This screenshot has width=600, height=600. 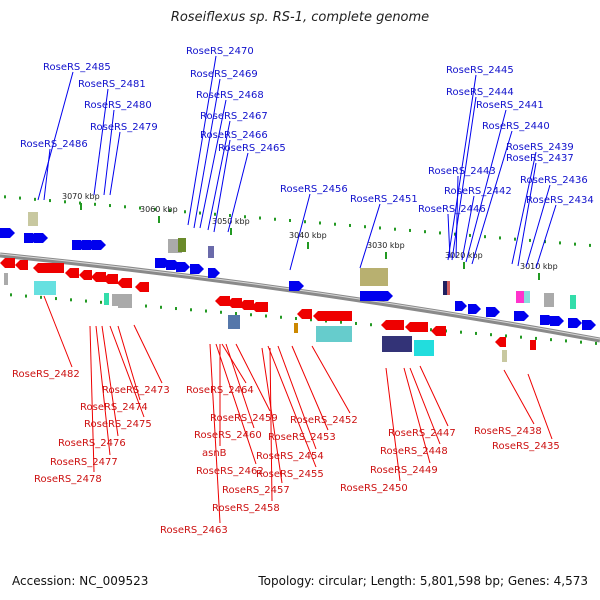 What do you see at coordinates (220, 51) in the screenshot?
I see `forward-gene-label: RoseRS_2470` at bounding box center [220, 51].